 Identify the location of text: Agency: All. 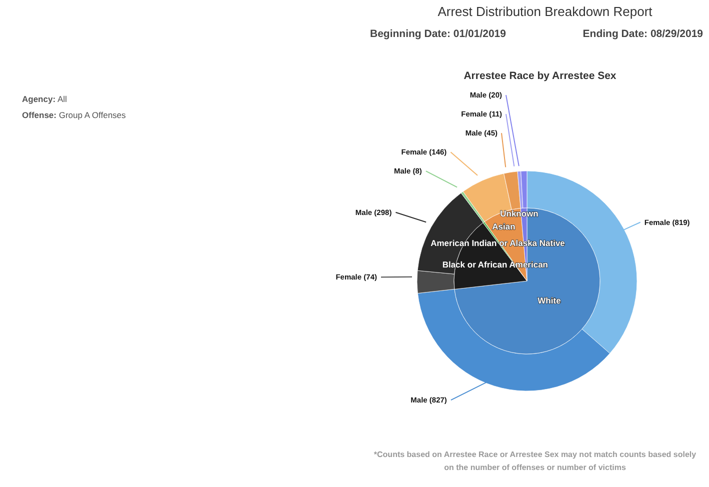
(44, 99).